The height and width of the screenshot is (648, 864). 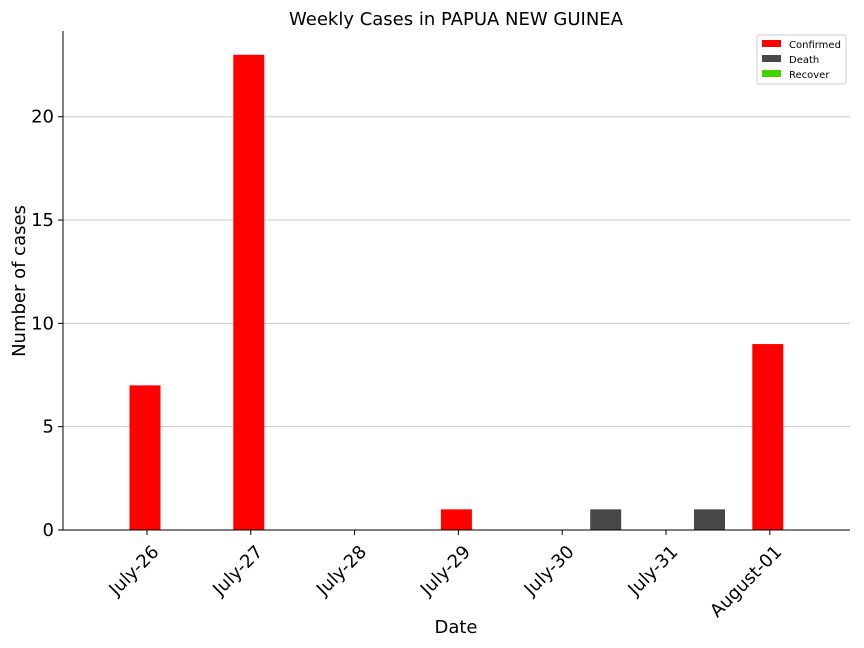 What do you see at coordinates (42, 117) in the screenshot?
I see `y-tick-label: 20` at bounding box center [42, 117].